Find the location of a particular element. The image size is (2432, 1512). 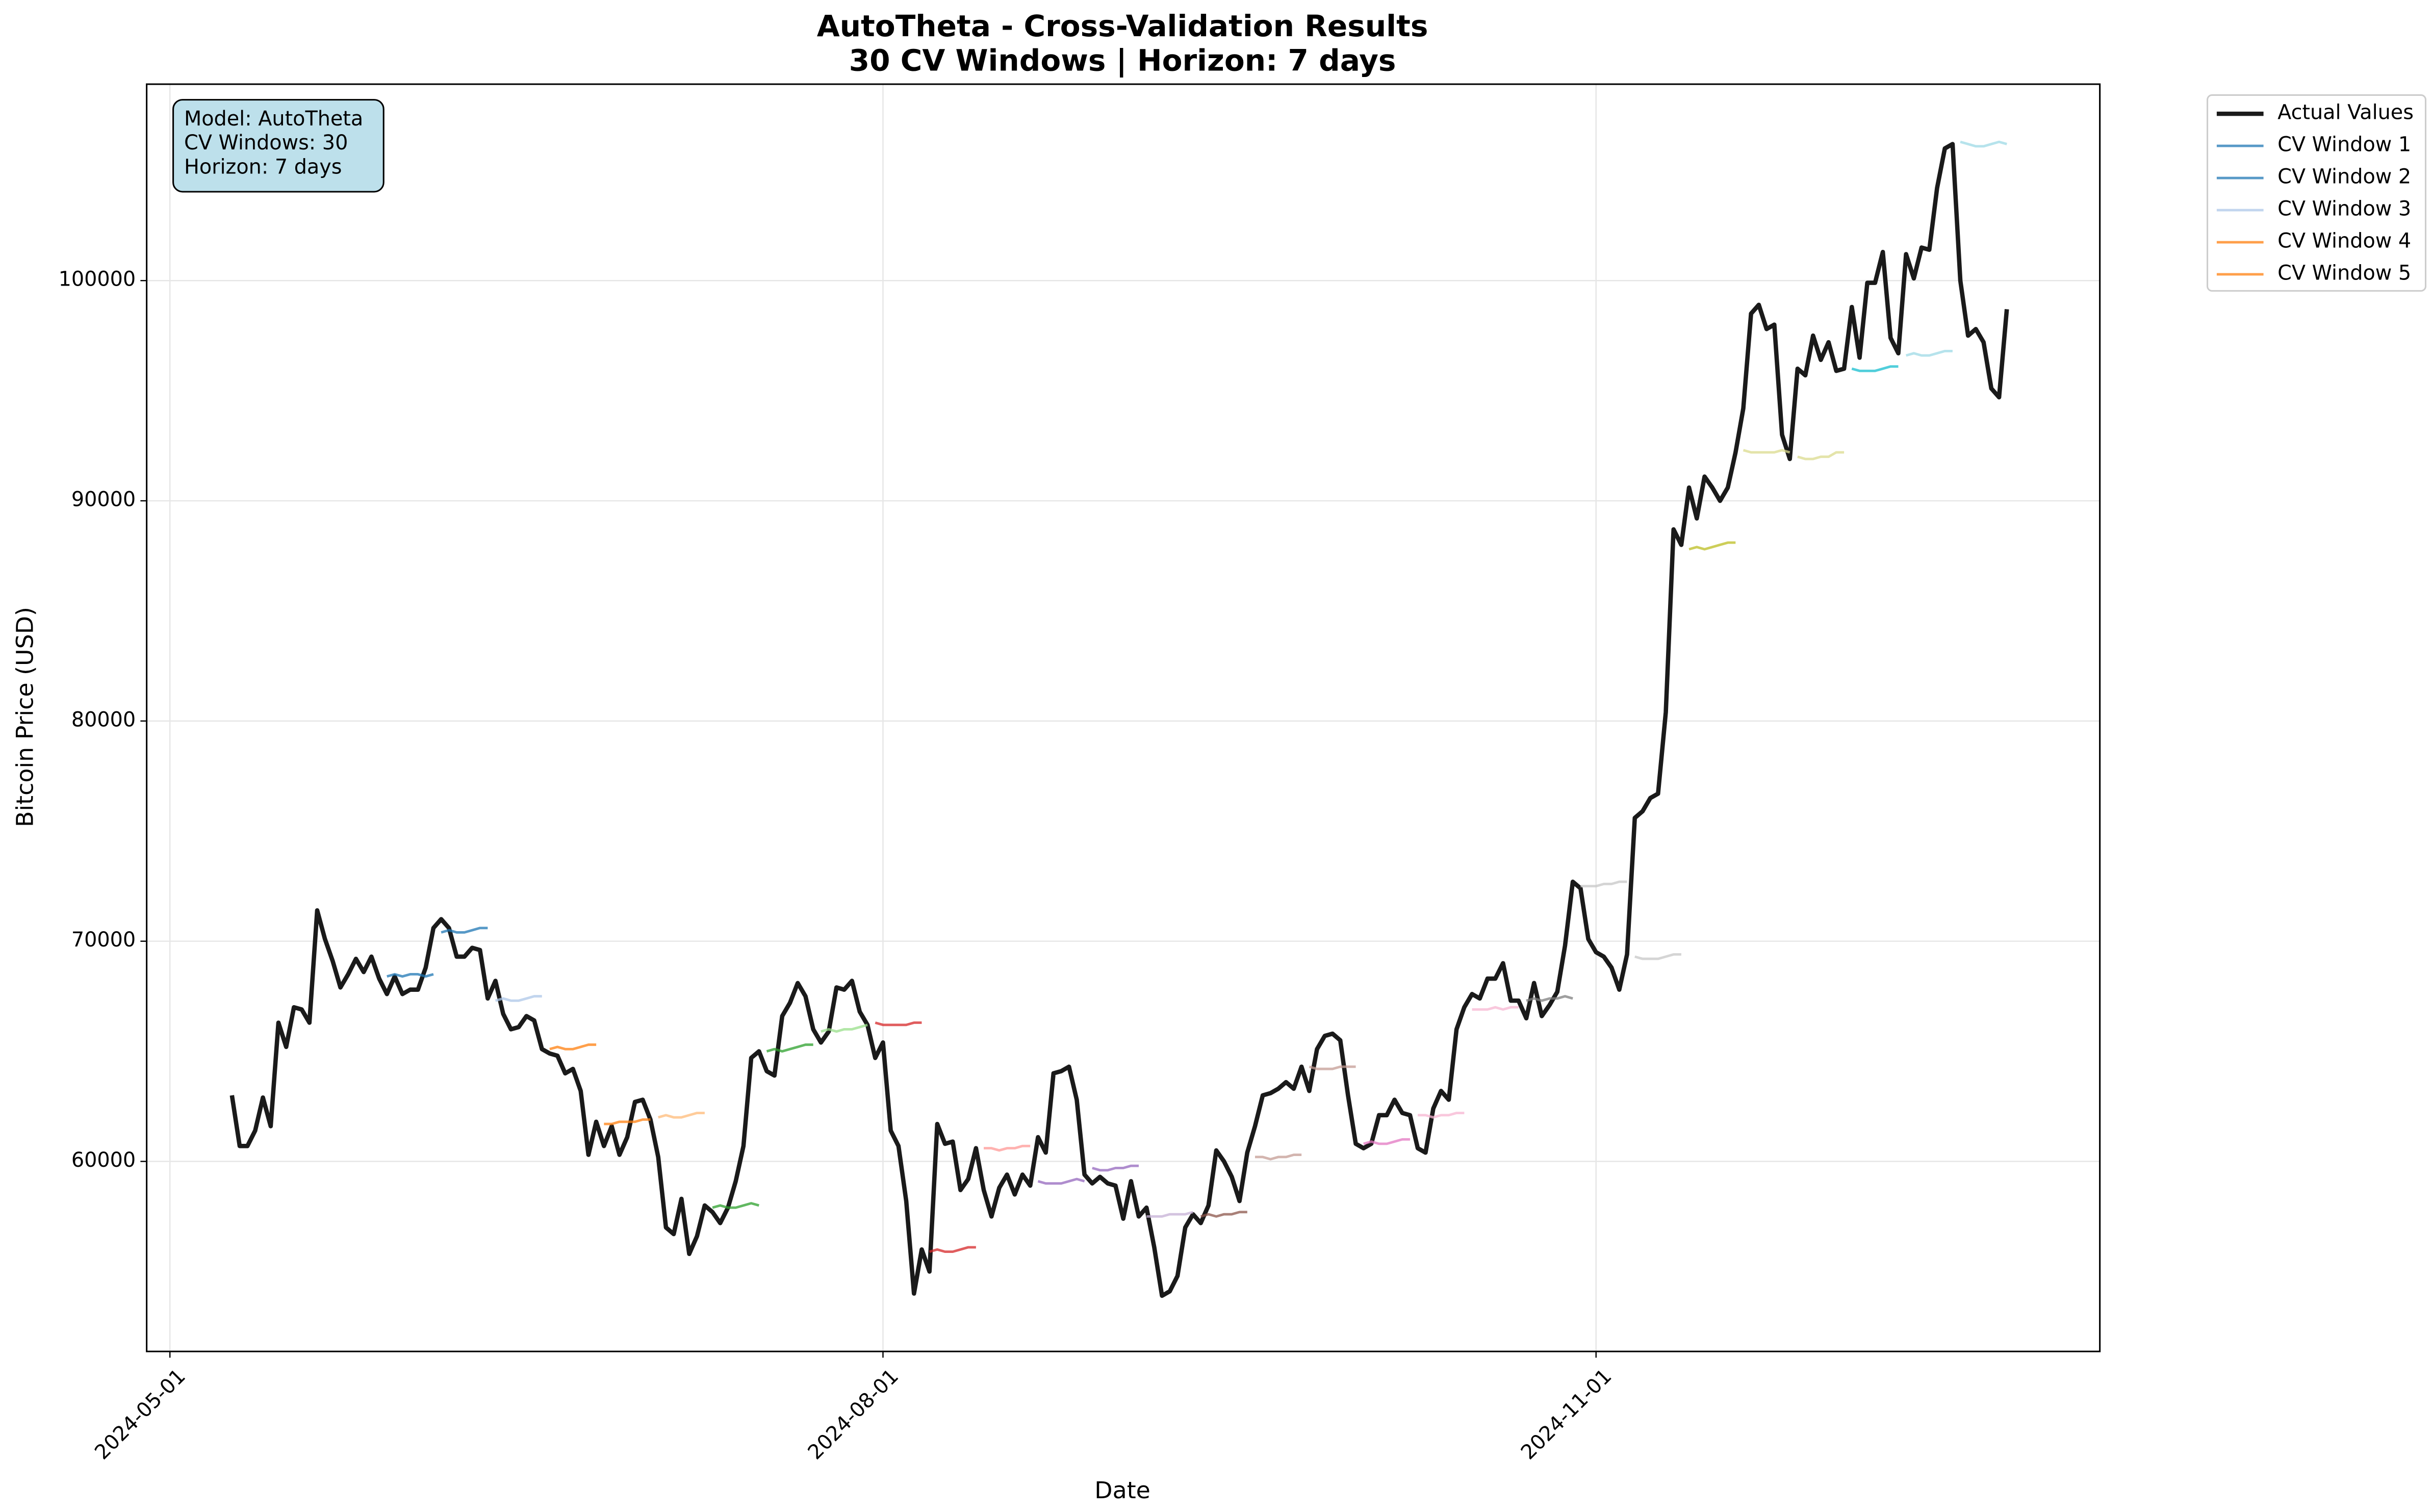

info-line: CV Windows: 30 is located at coordinates (266, 143).